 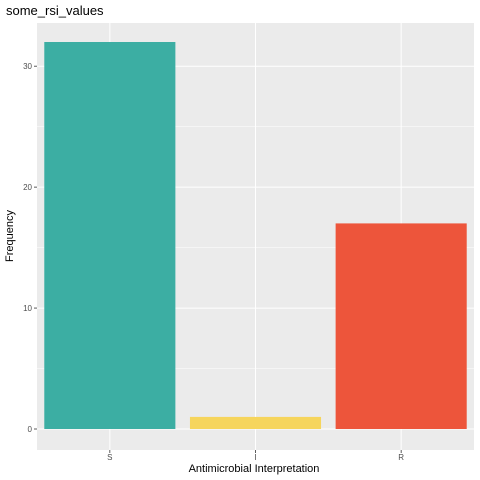 What do you see at coordinates (109, 457) in the screenshot?
I see `x-tick-label: S` at bounding box center [109, 457].